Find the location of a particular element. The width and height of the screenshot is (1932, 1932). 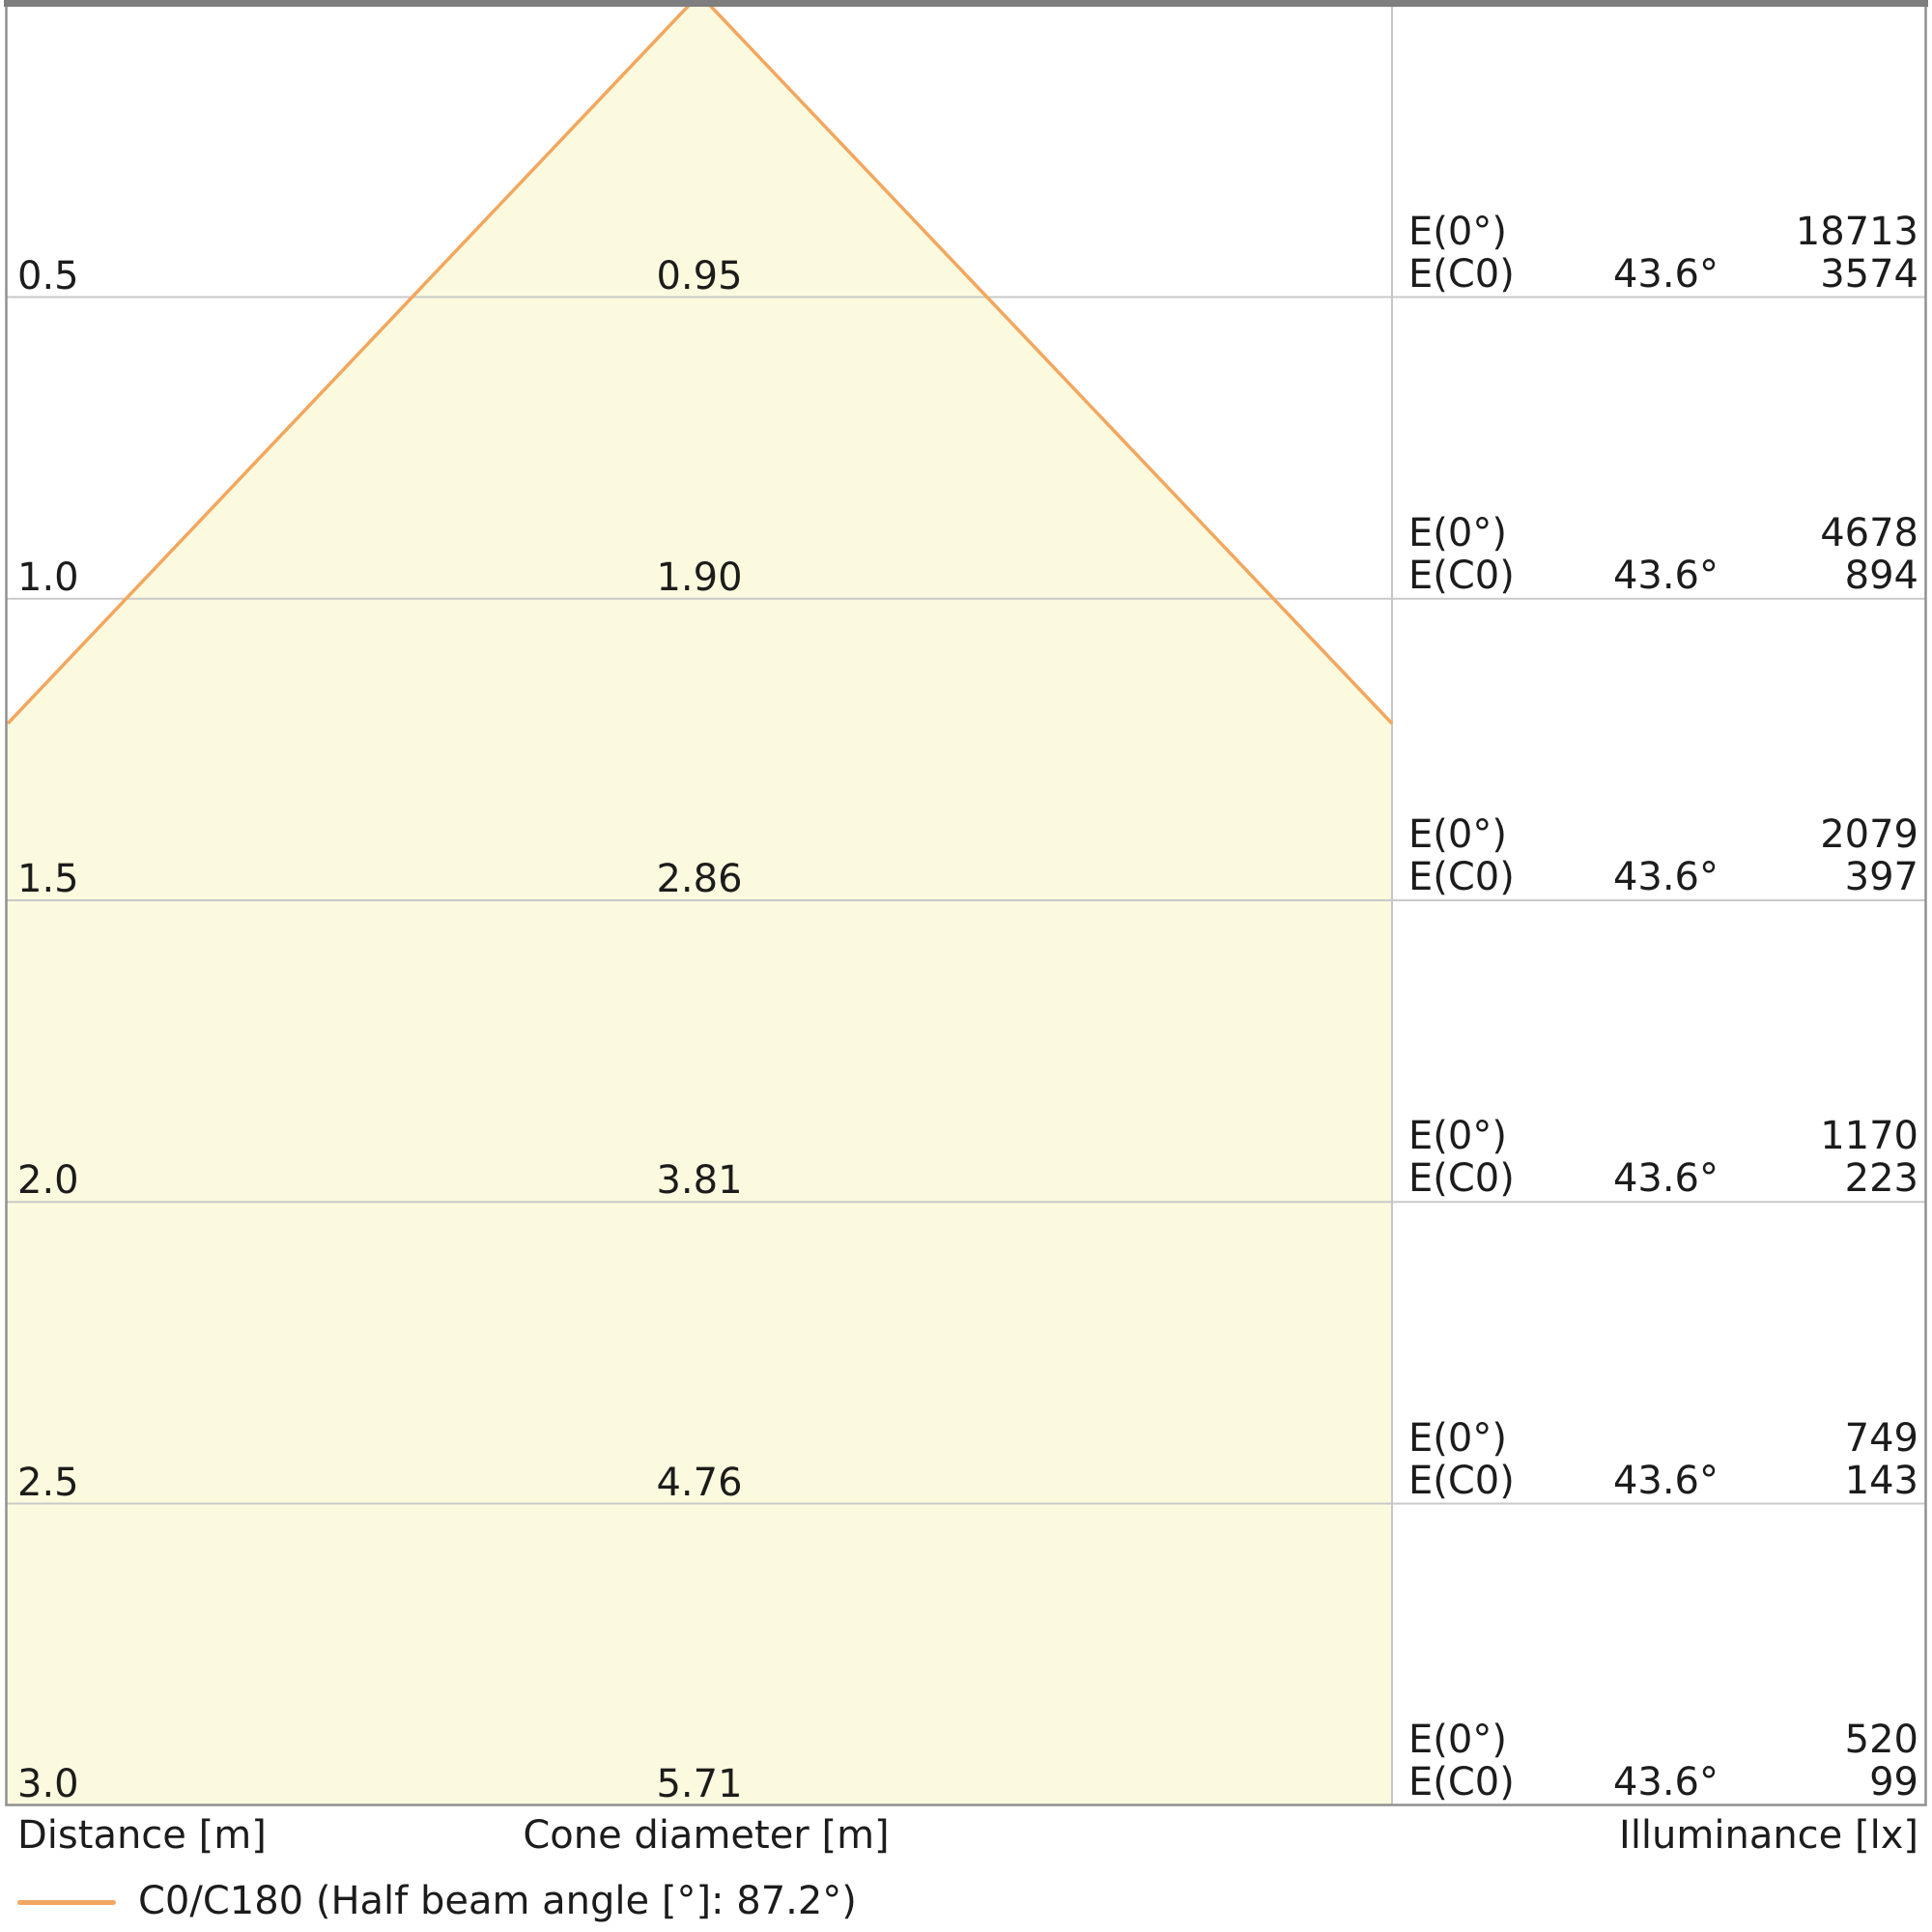

ec0-value: 99 is located at coordinates (1893, 1781).